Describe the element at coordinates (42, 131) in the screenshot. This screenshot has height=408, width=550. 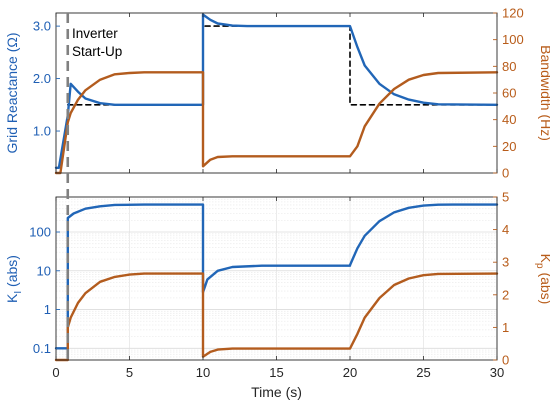
I see `top-left-tick-label-0: 1.0` at that location.